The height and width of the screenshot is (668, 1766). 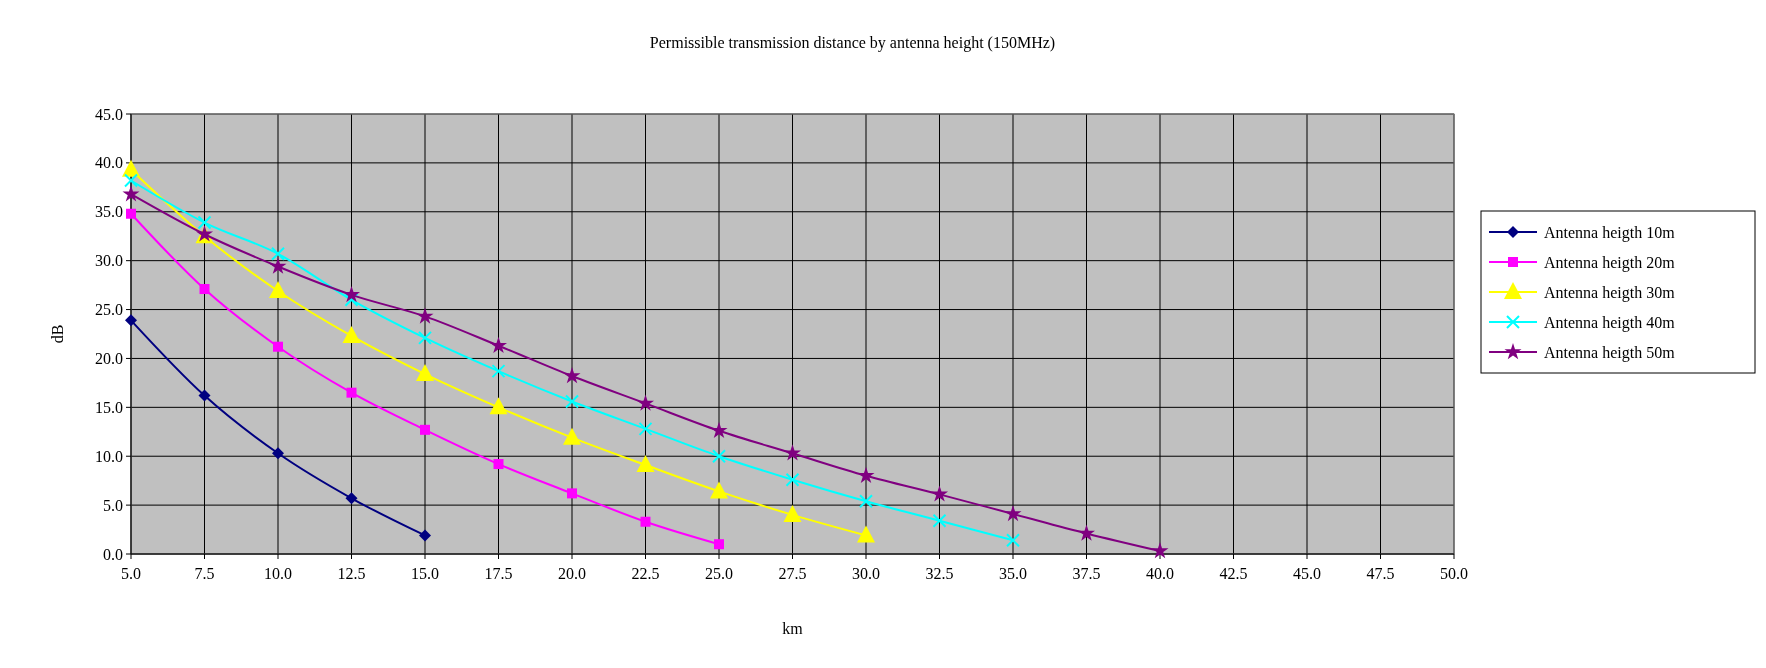 What do you see at coordinates (113, 505) in the screenshot?
I see `y-tick-label: 5.0` at bounding box center [113, 505].